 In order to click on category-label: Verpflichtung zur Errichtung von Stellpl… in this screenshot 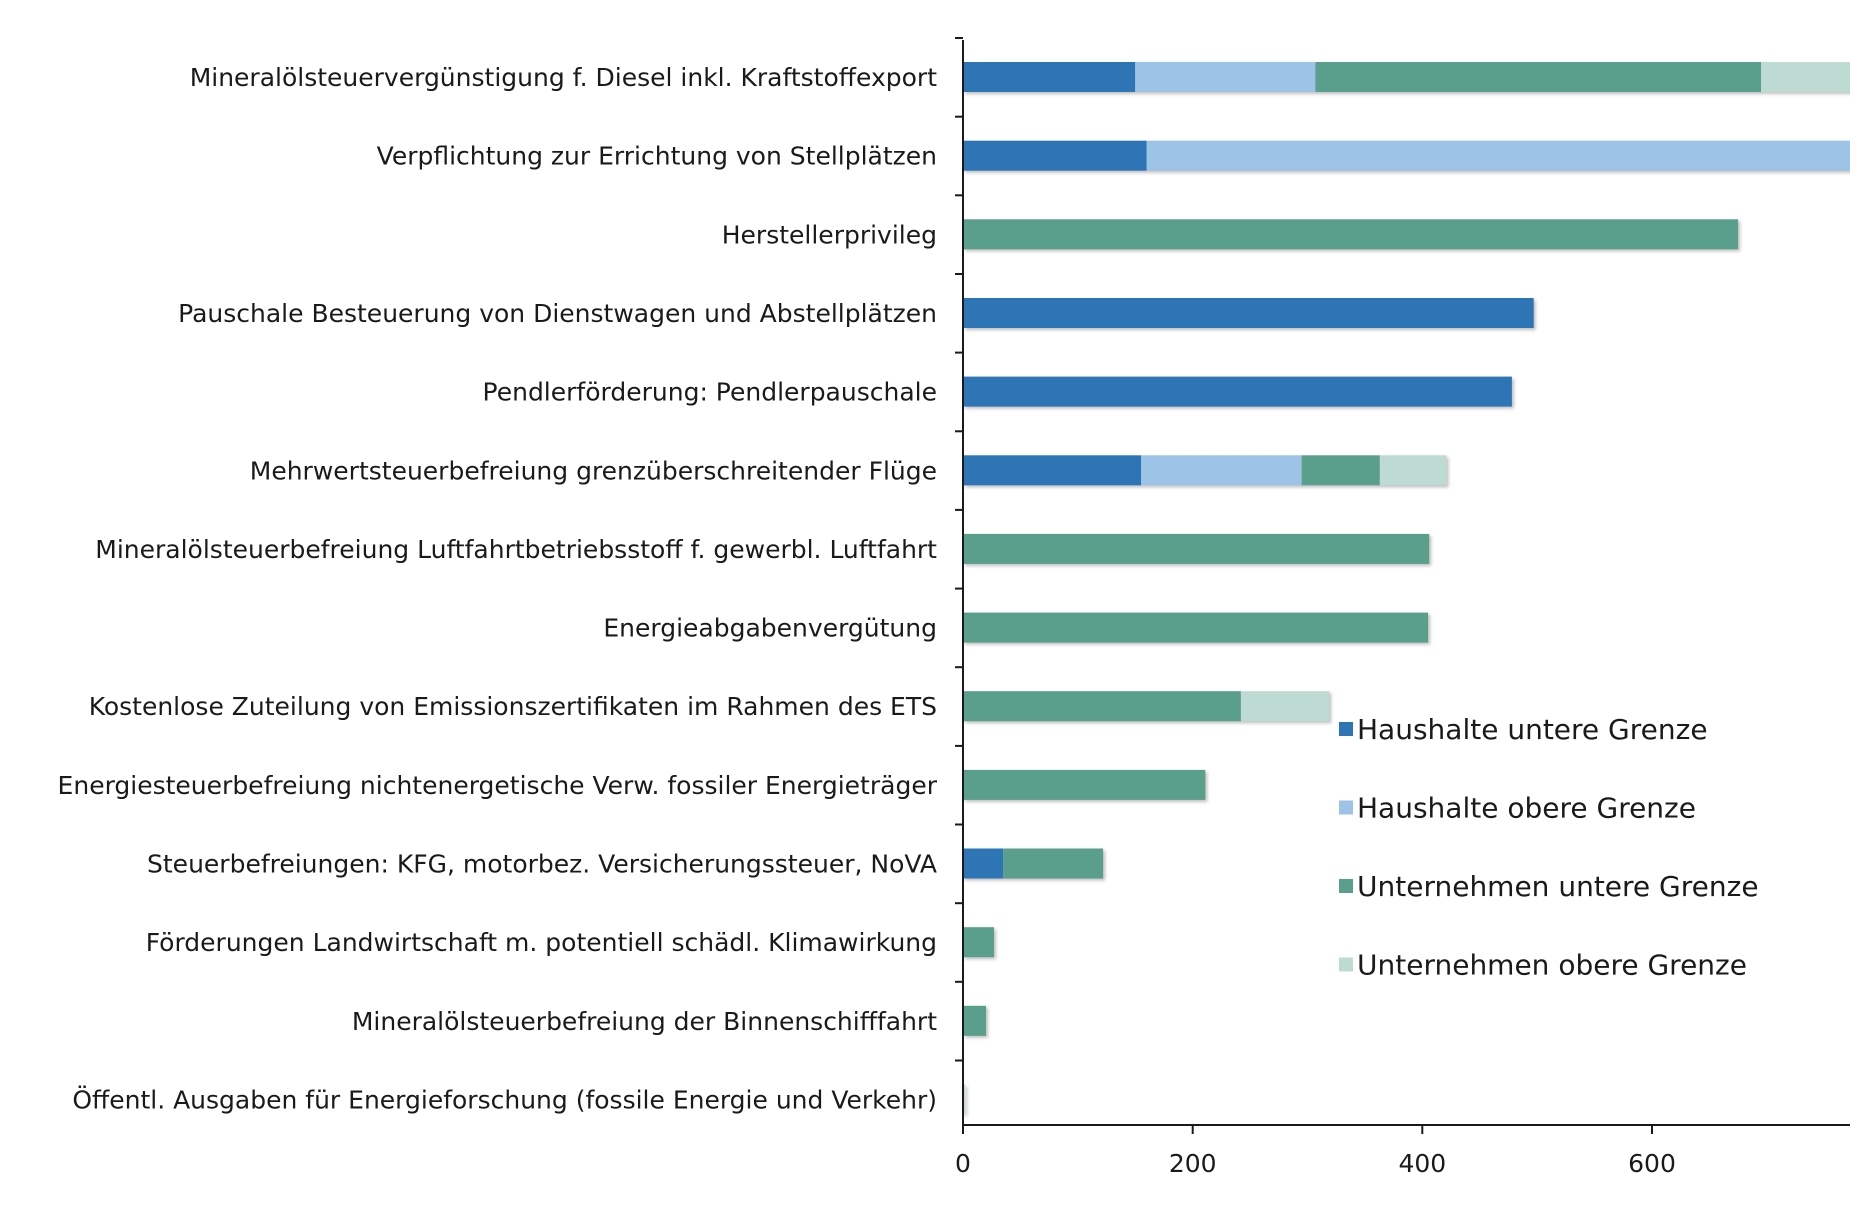, I will do `click(657, 156)`.